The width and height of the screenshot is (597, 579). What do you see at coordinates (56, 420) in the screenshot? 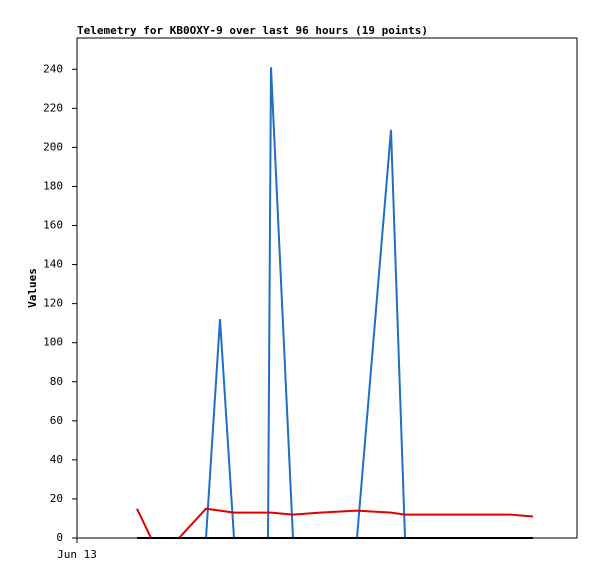
I see `y-tick-label: 60` at bounding box center [56, 420].